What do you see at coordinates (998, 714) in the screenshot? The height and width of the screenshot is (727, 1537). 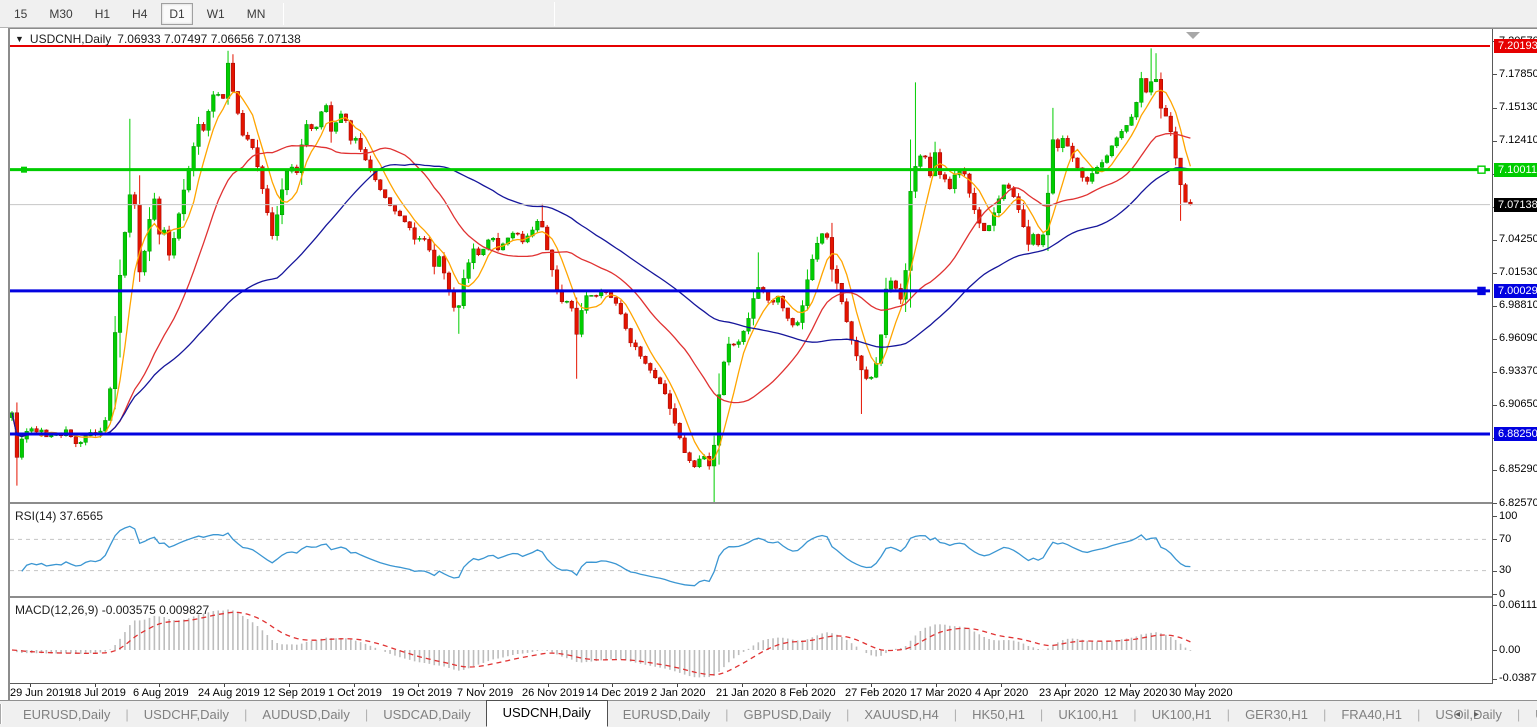 I see `chart-tab-hk50-h1: HK50,H1` at bounding box center [998, 714].